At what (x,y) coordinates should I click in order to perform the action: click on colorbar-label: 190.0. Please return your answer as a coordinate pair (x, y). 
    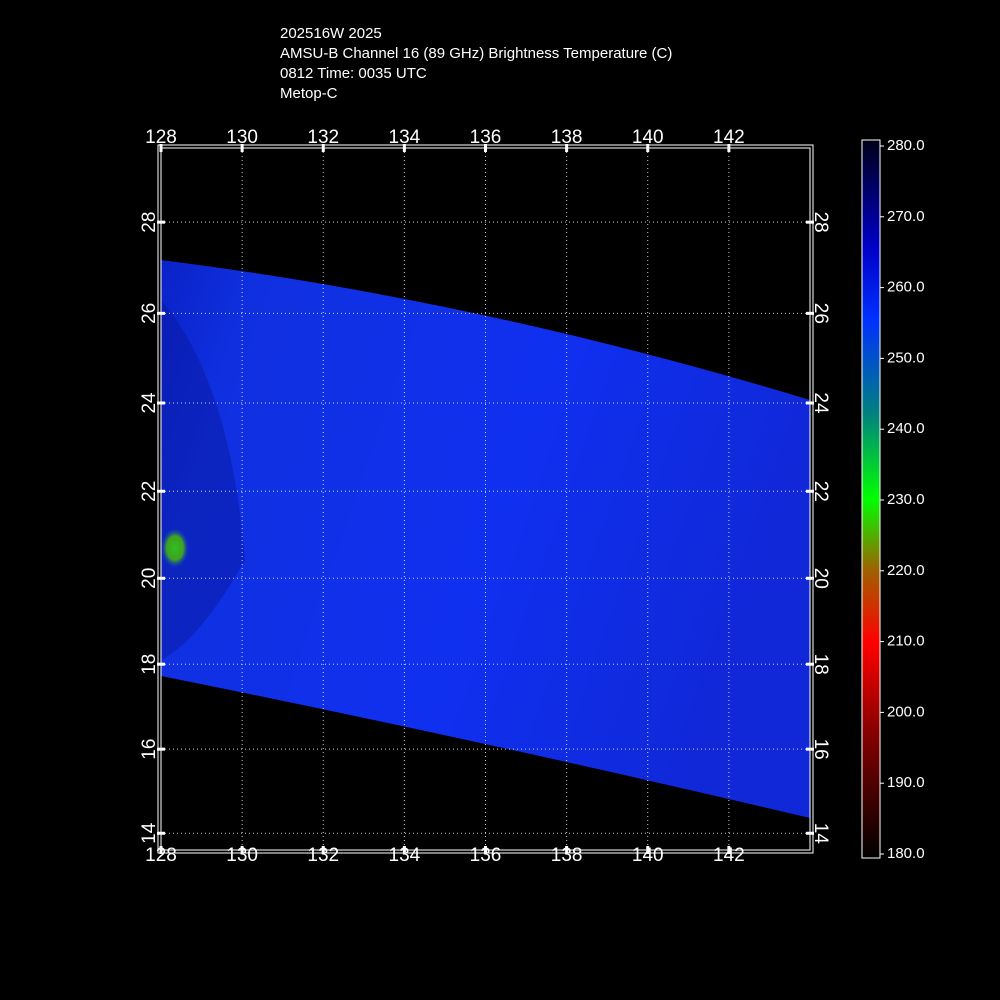
    Looking at the image, I should click on (906, 782).